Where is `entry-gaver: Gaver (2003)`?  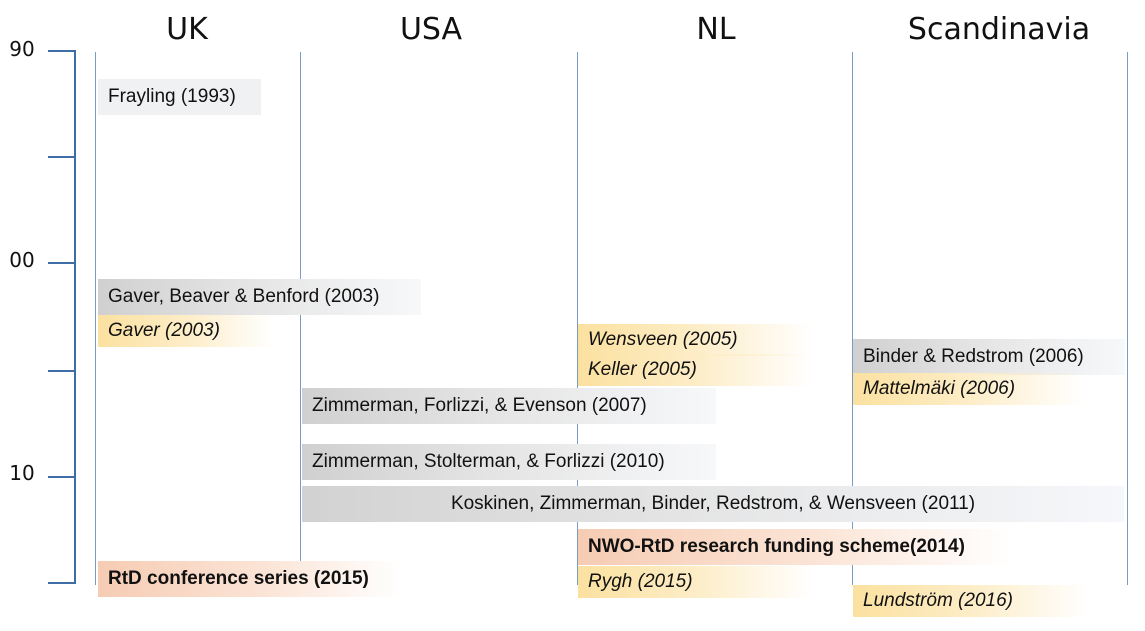 entry-gaver: Gaver (2003) is located at coordinates (185, 331).